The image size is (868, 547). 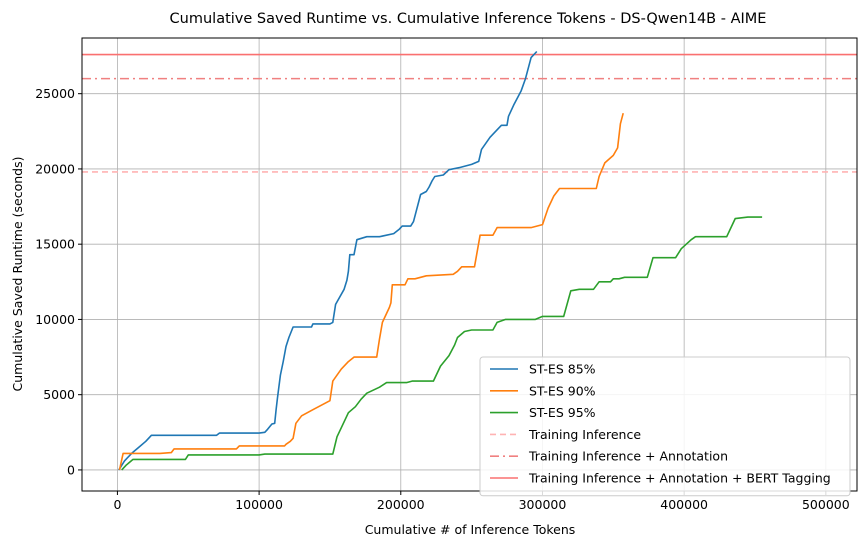 What do you see at coordinates (684, 504) in the screenshot?
I see `x-tick-label: 400000` at bounding box center [684, 504].